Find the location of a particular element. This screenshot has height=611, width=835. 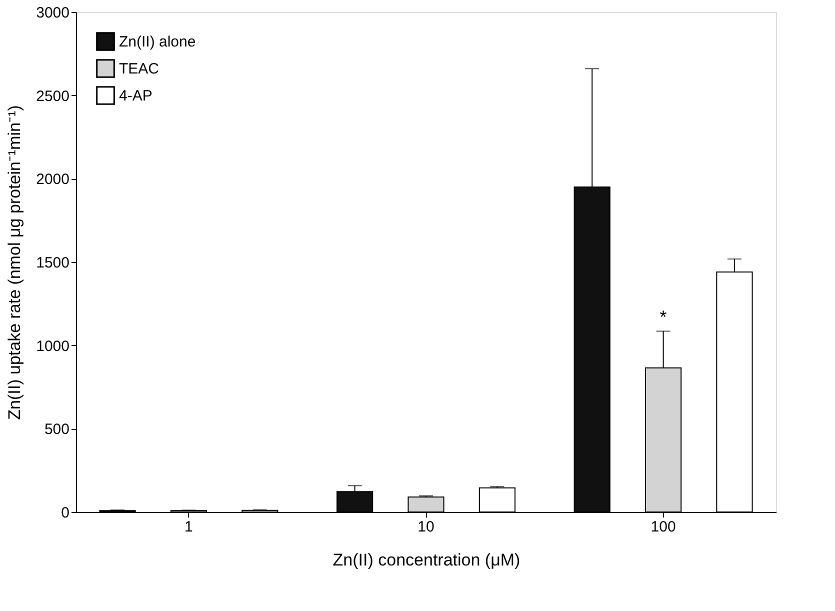

y-tick-label: 500 is located at coordinates (57, 429).